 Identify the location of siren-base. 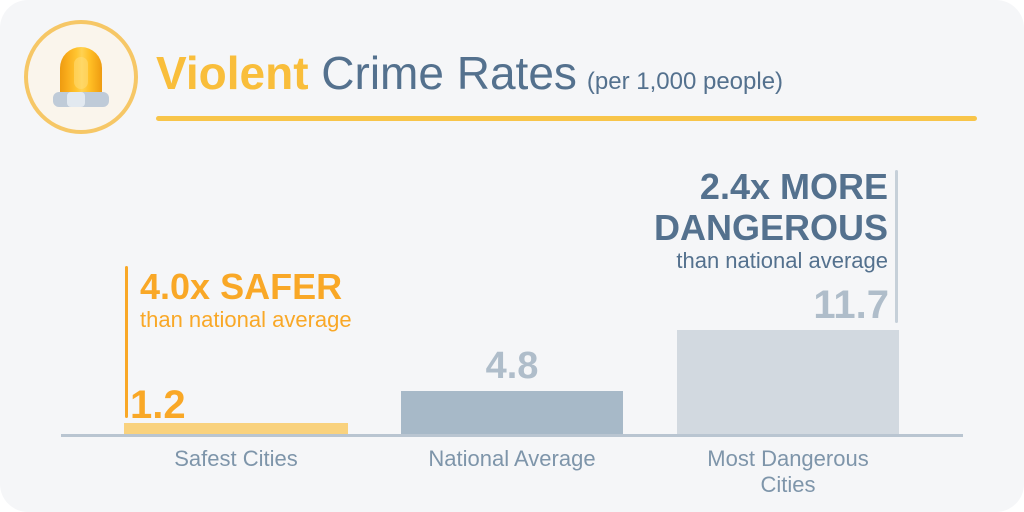
(81, 99).